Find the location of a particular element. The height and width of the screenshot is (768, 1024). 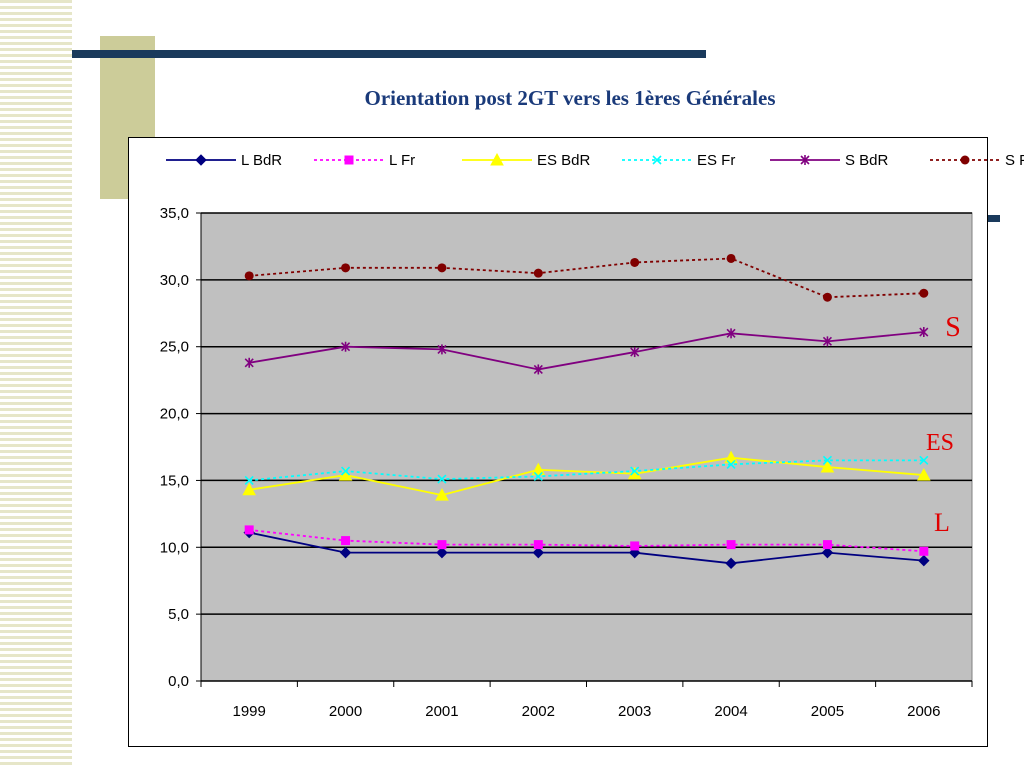

legend-label: S BdR is located at coordinates (867, 160).